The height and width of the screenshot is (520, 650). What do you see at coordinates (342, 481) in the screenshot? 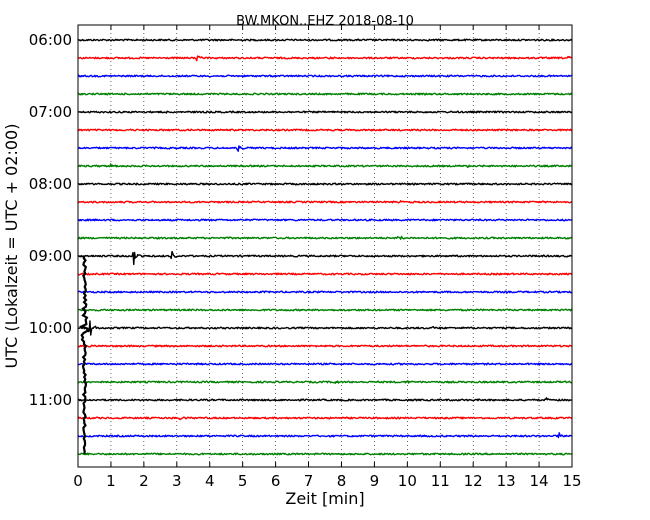
I see `x-tick-label: 8` at bounding box center [342, 481].